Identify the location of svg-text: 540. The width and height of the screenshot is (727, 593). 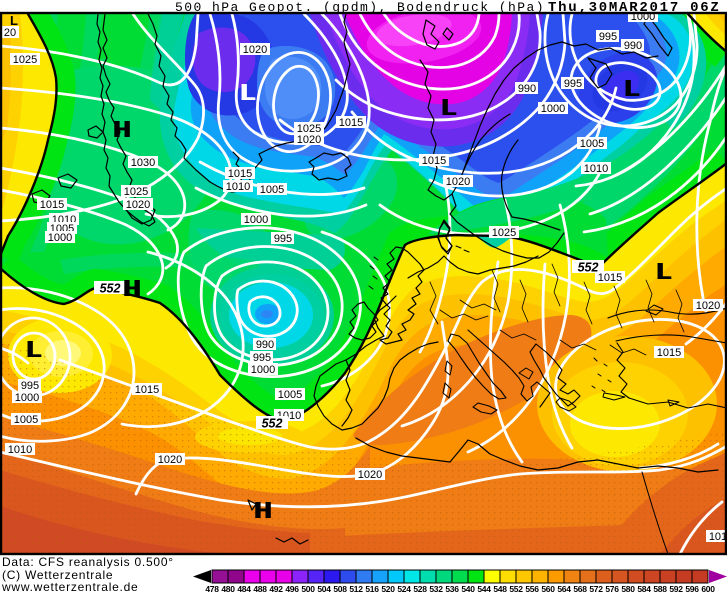
(468, 588).